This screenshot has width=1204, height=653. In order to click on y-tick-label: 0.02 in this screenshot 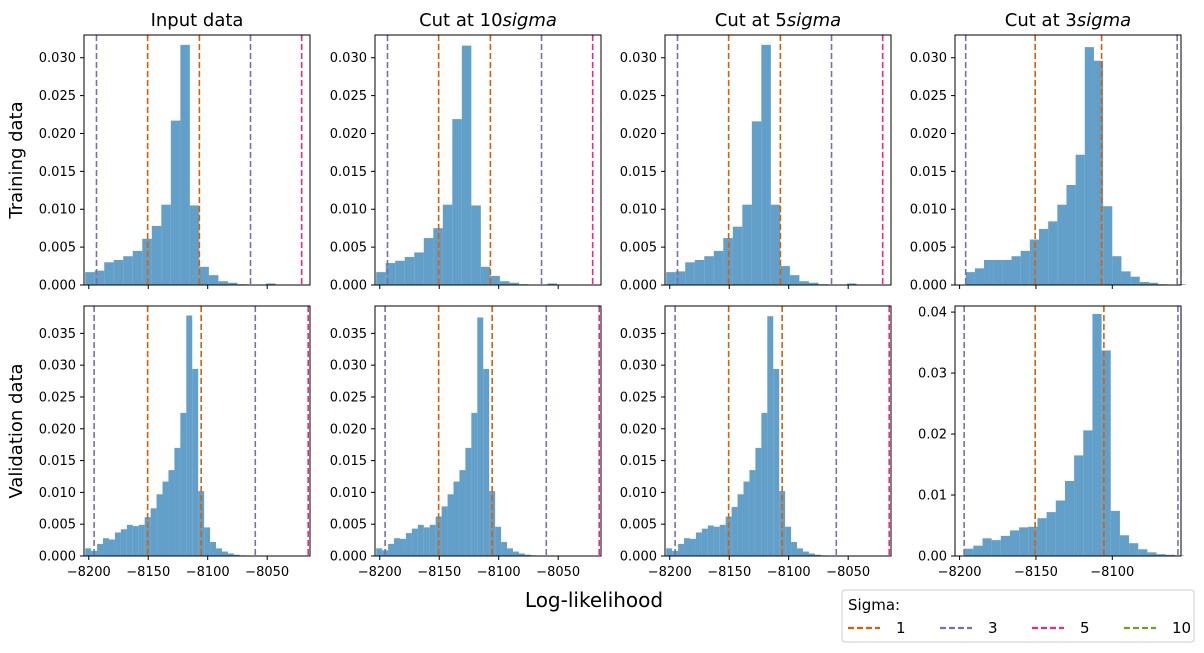, I will do `click(932, 435)`.